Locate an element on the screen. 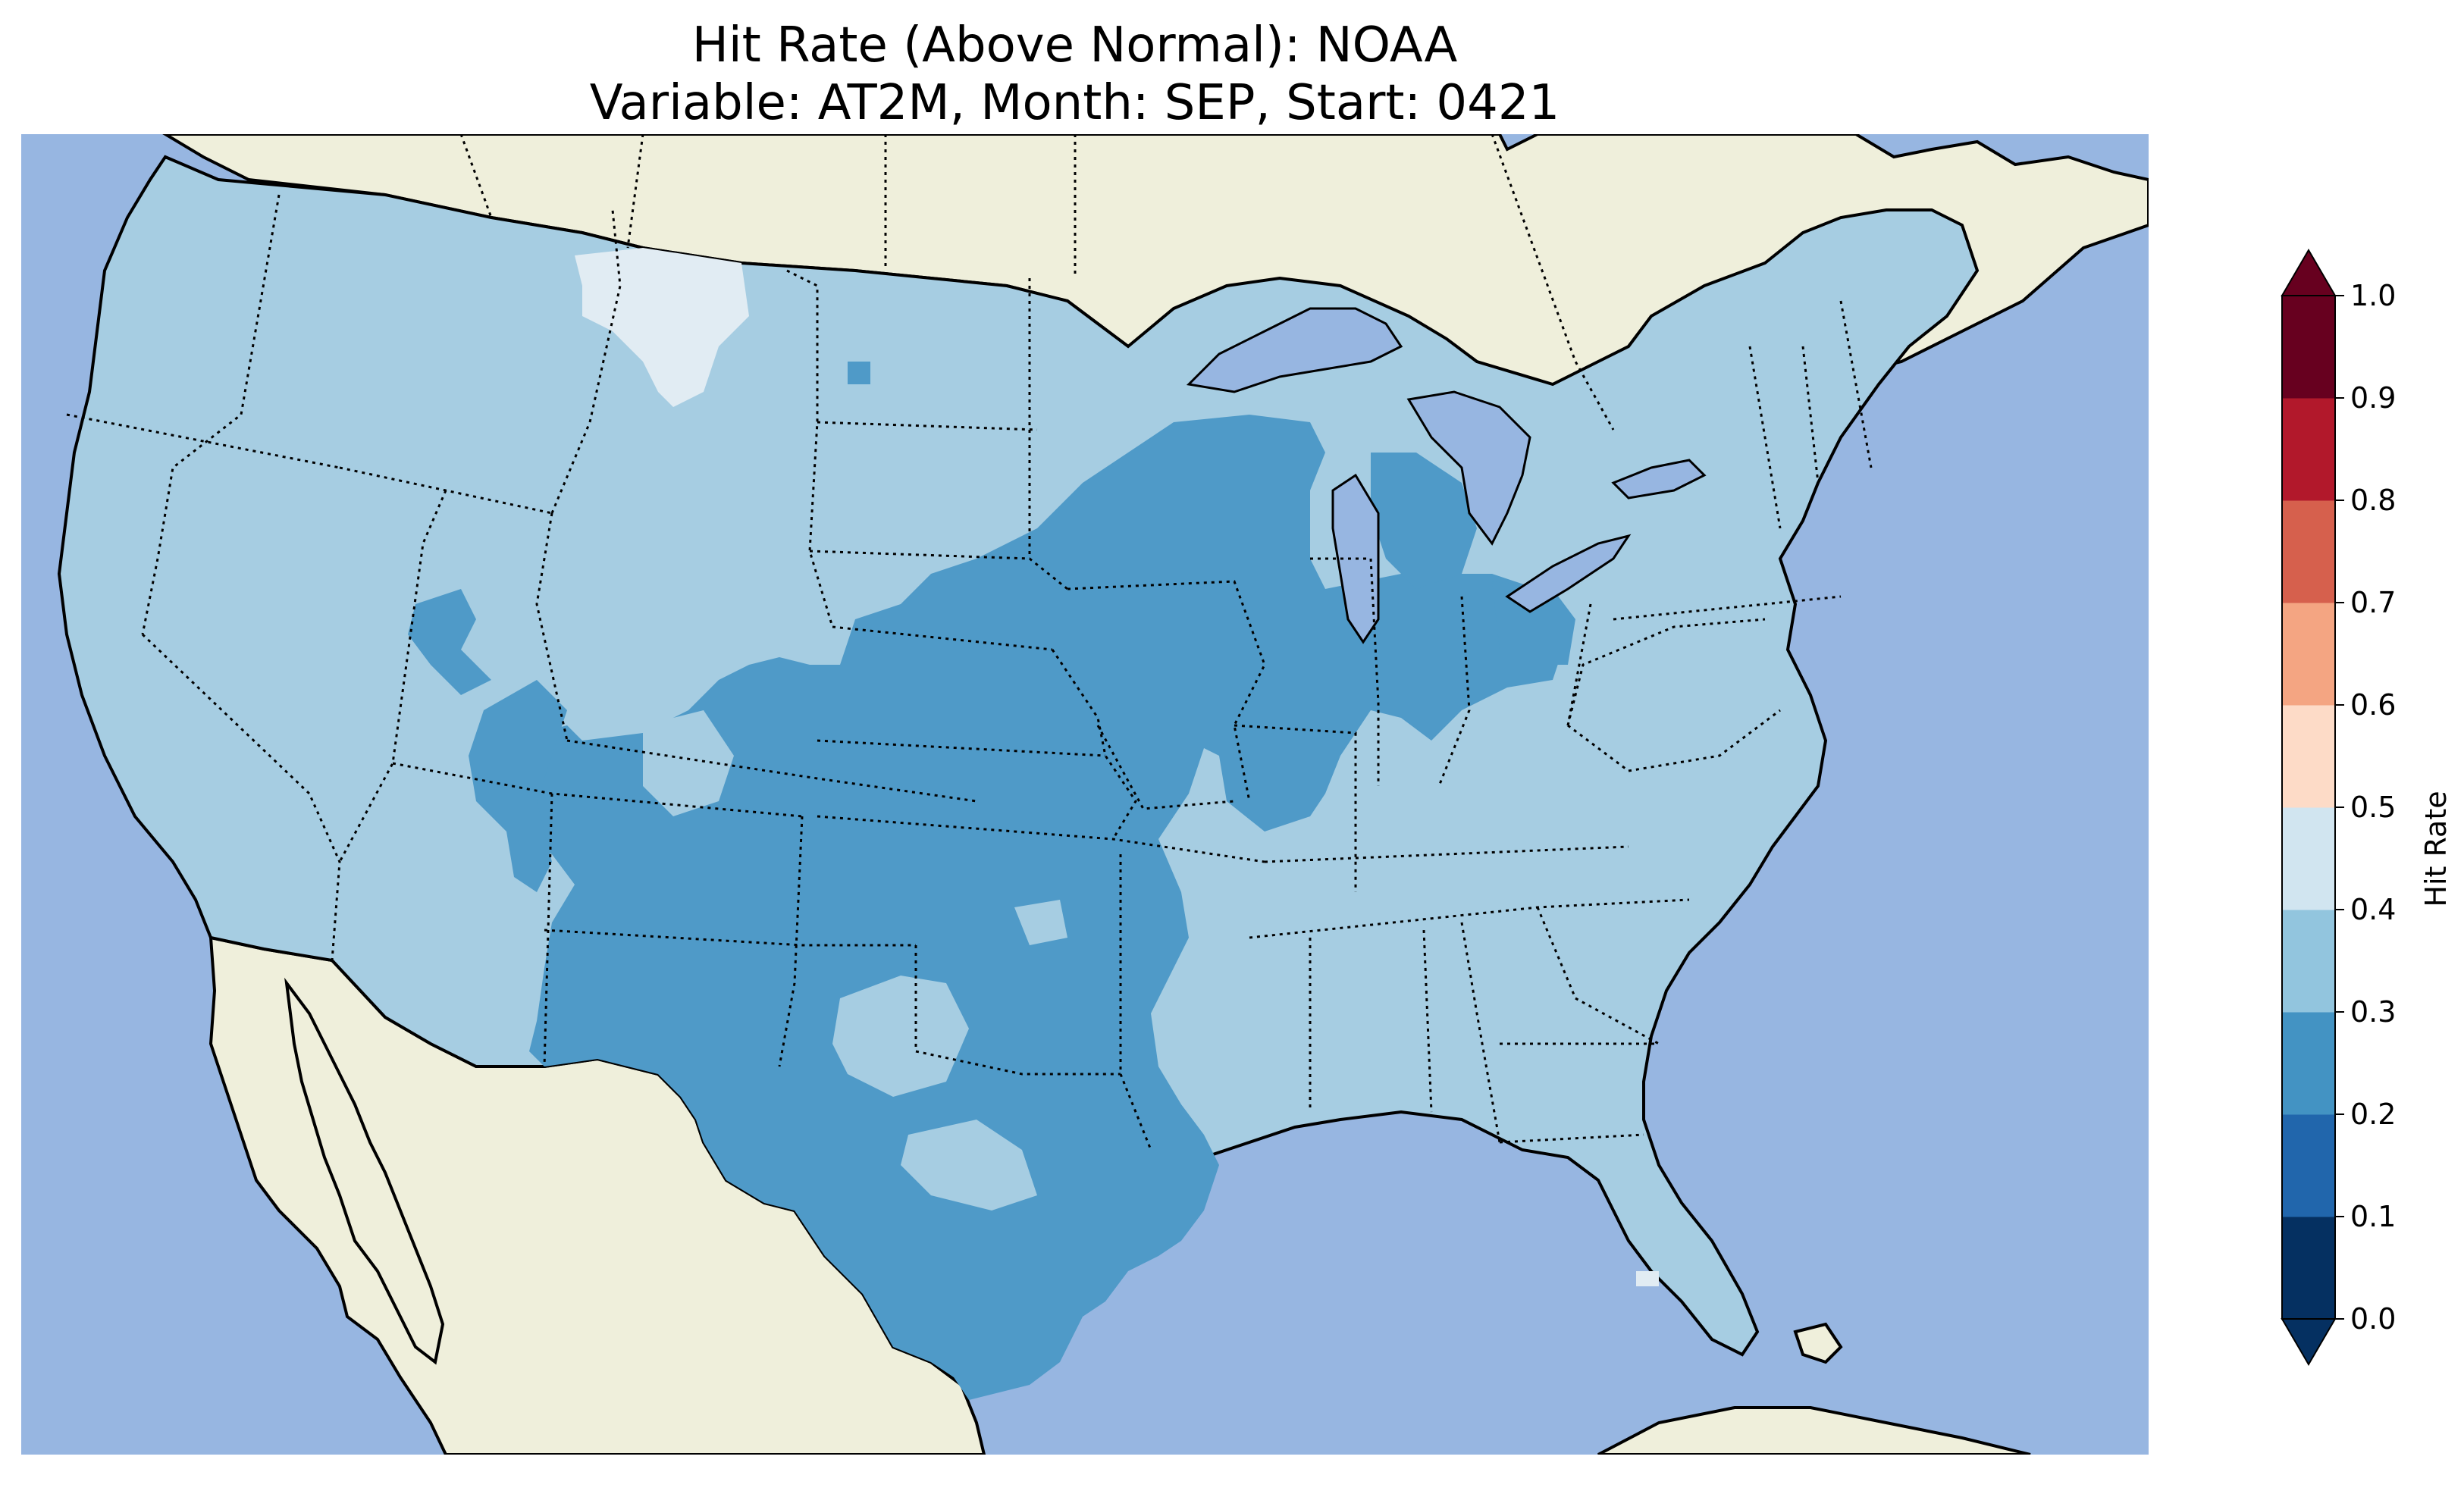 This screenshot has height=1494, width=2464. colorbar-tick-label: 0.4 is located at coordinates (2373, 909).